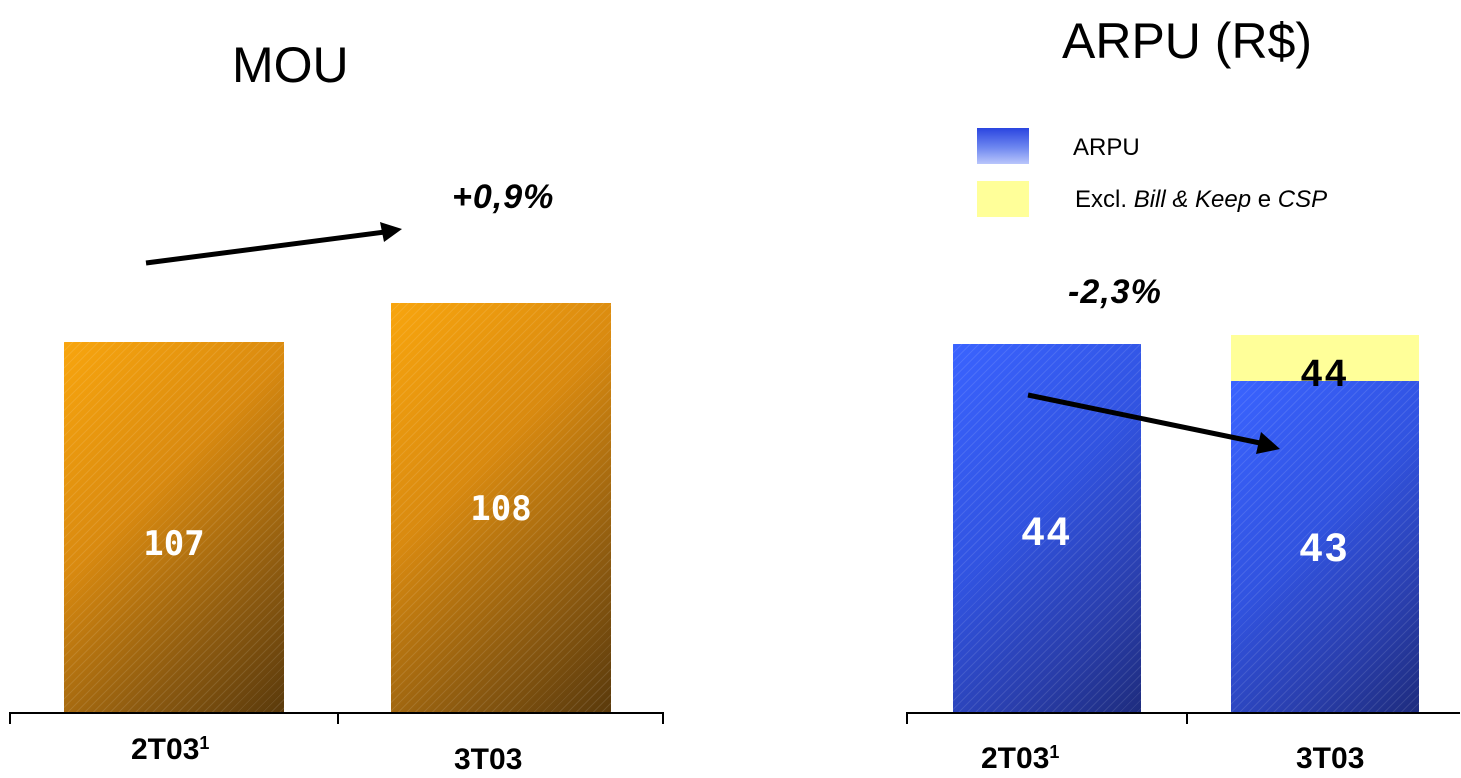 The height and width of the screenshot is (778, 1461). Describe the element at coordinates (170, 749) in the screenshot. I see `mou-category-label-2t03: 2T031` at that location.